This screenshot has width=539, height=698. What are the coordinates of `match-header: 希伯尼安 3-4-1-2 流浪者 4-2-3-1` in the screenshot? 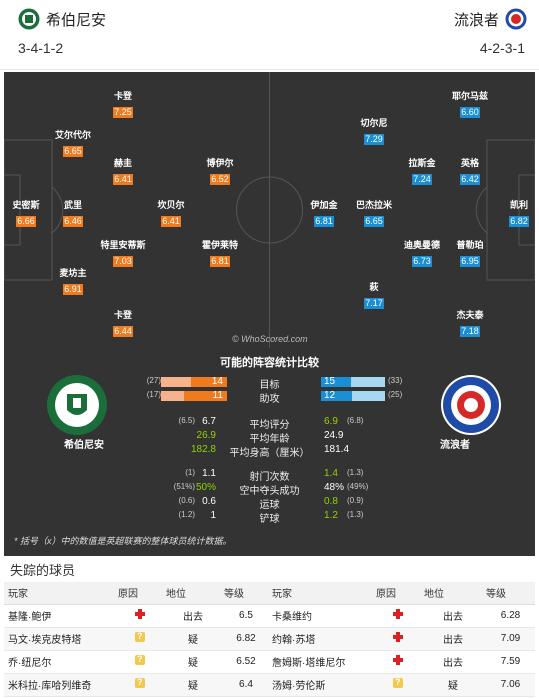 It's located at (269, 35).